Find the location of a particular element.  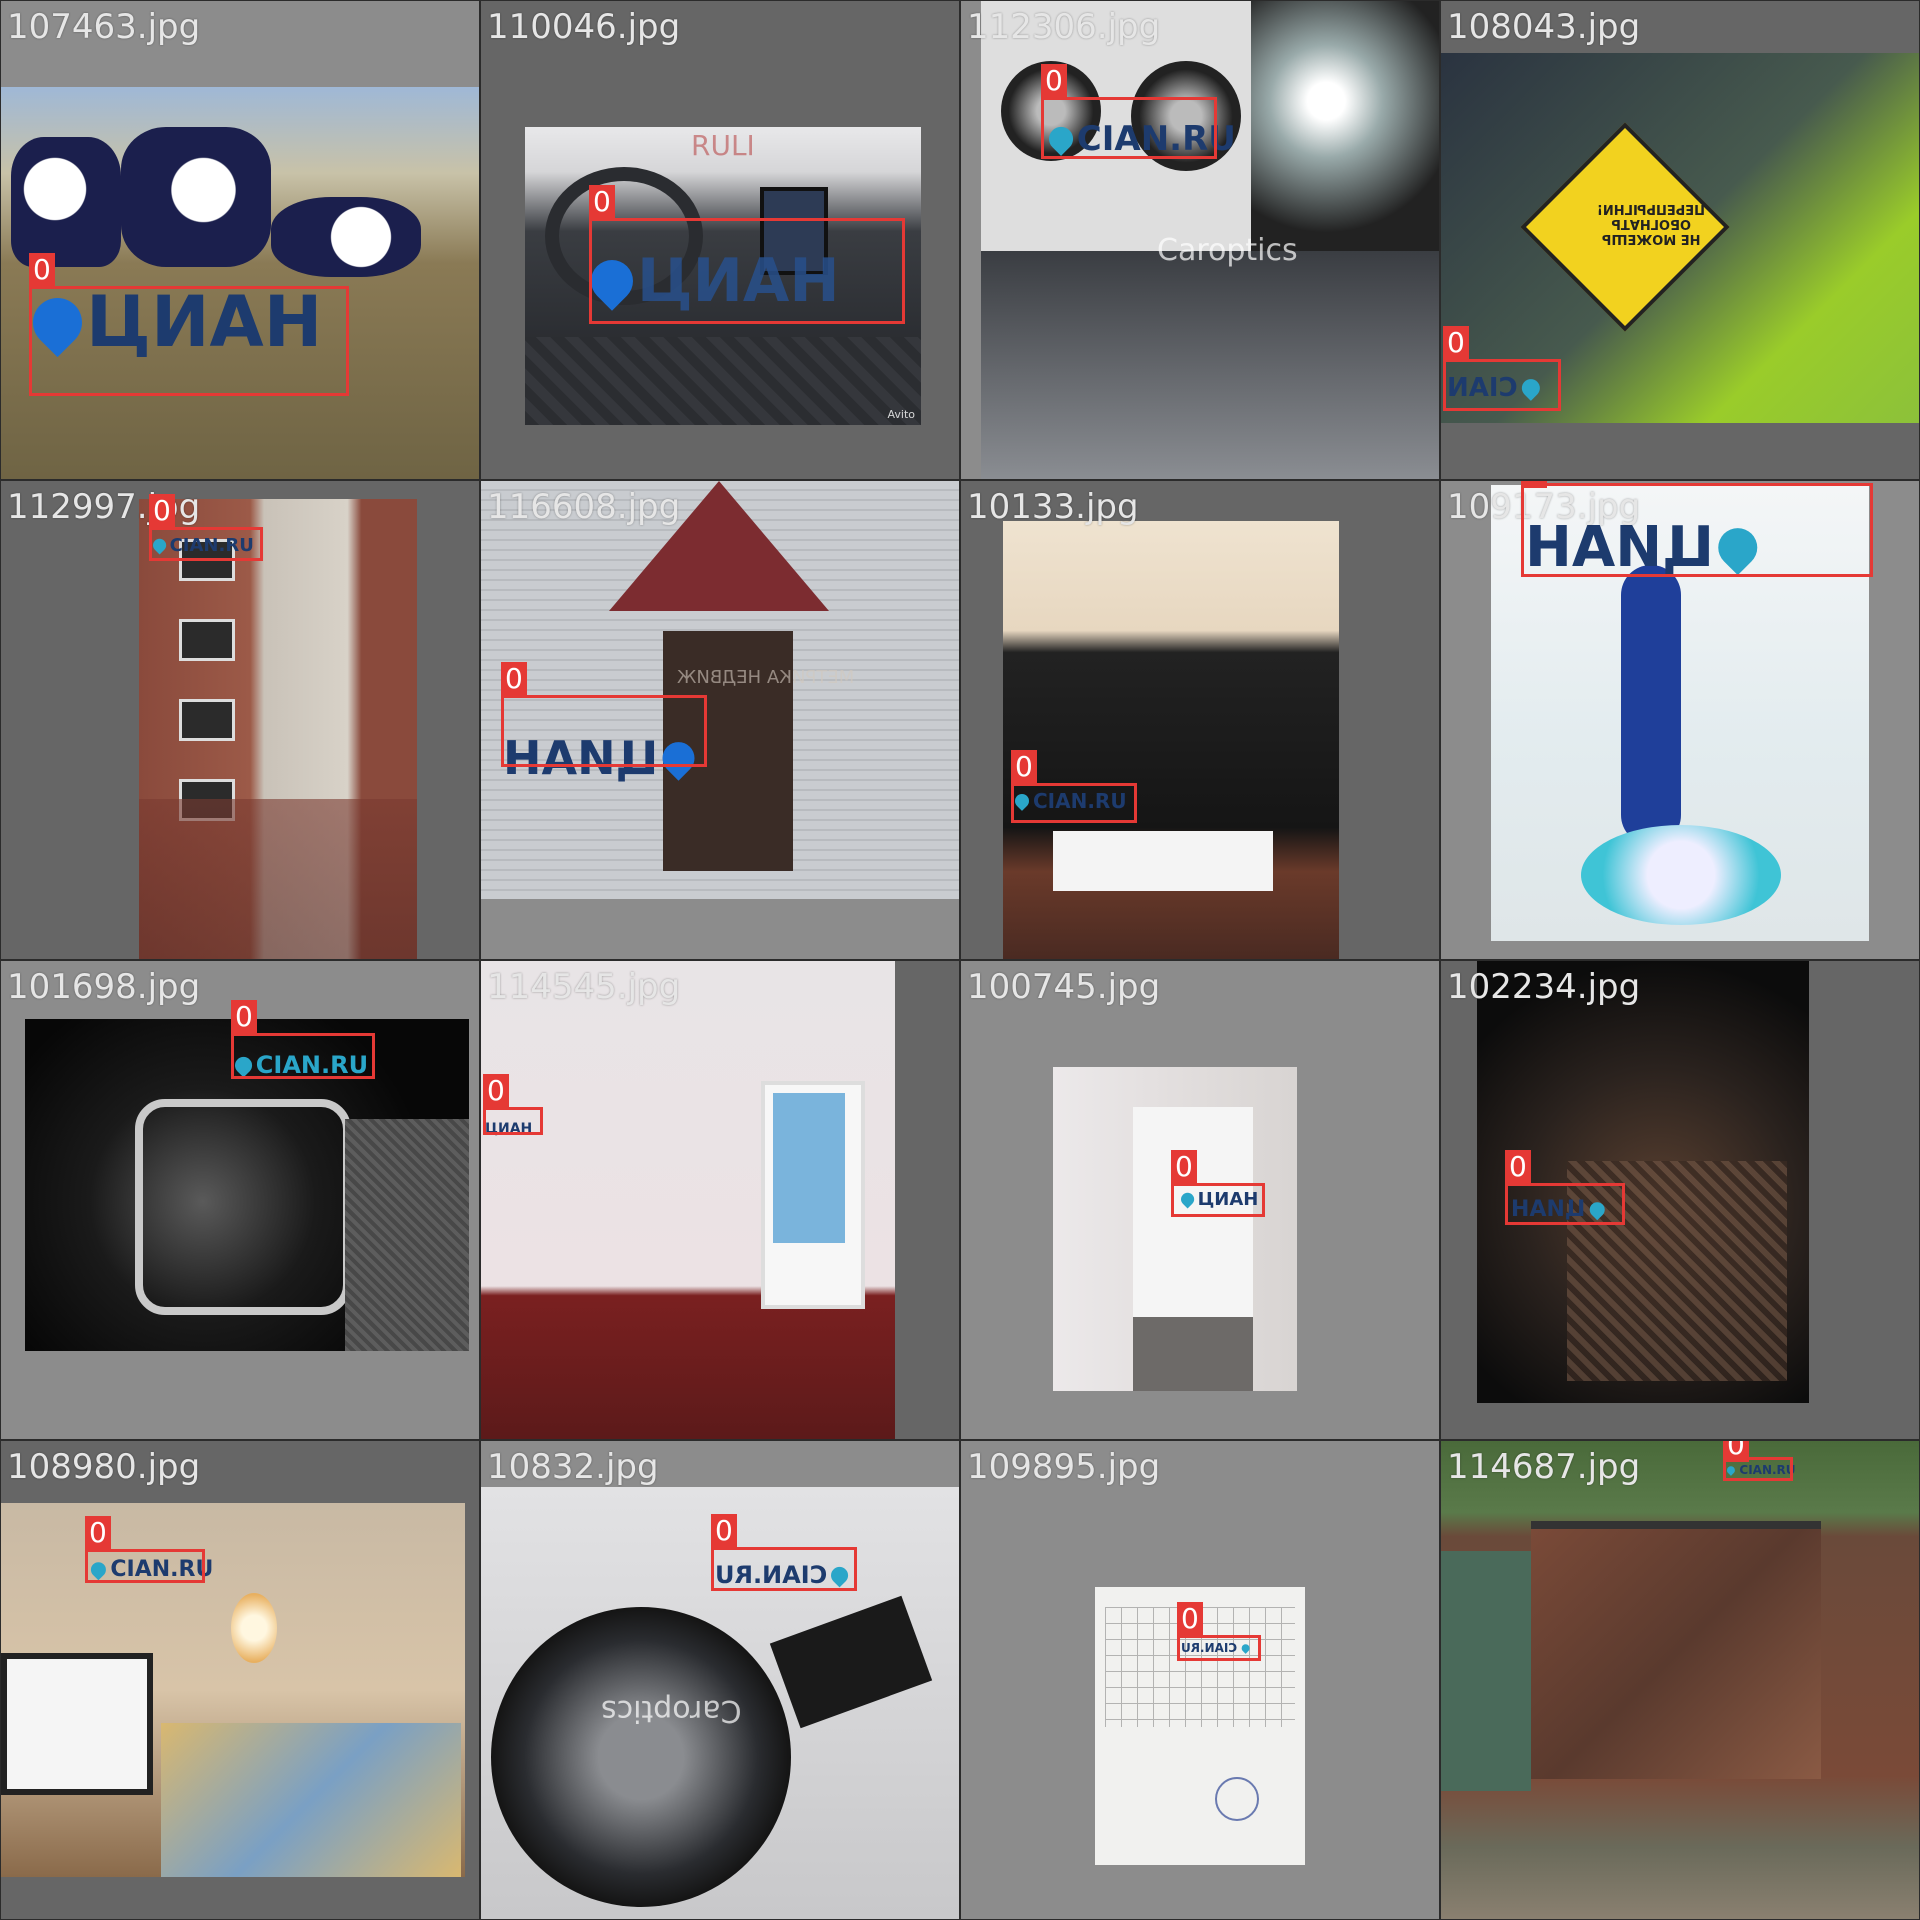

filename-label: 101698.jpg is located at coordinates (104, 987).